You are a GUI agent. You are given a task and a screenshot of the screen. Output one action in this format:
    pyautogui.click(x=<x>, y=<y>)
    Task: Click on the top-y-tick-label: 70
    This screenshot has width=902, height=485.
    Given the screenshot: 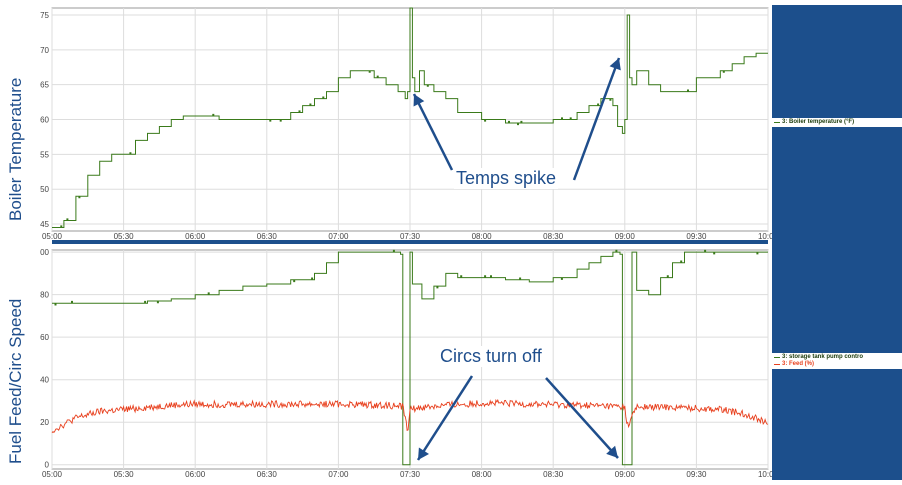 What is the action you would take?
    pyautogui.click(x=44, y=50)
    